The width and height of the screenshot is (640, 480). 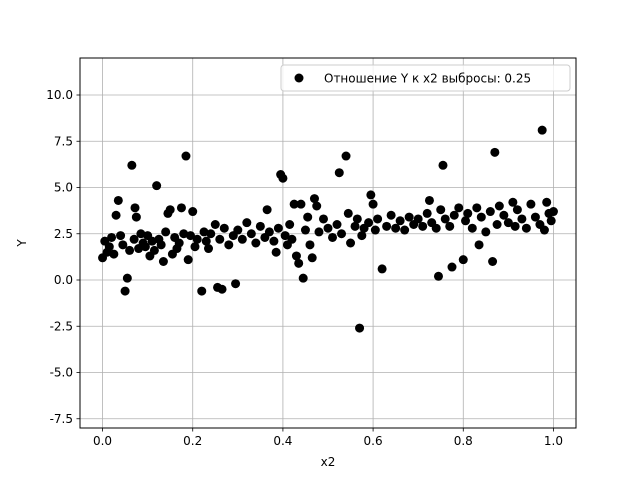 What do you see at coordinates (61, 419) in the screenshot?
I see `y-tick-label: -7.5` at bounding box center [61, 419].